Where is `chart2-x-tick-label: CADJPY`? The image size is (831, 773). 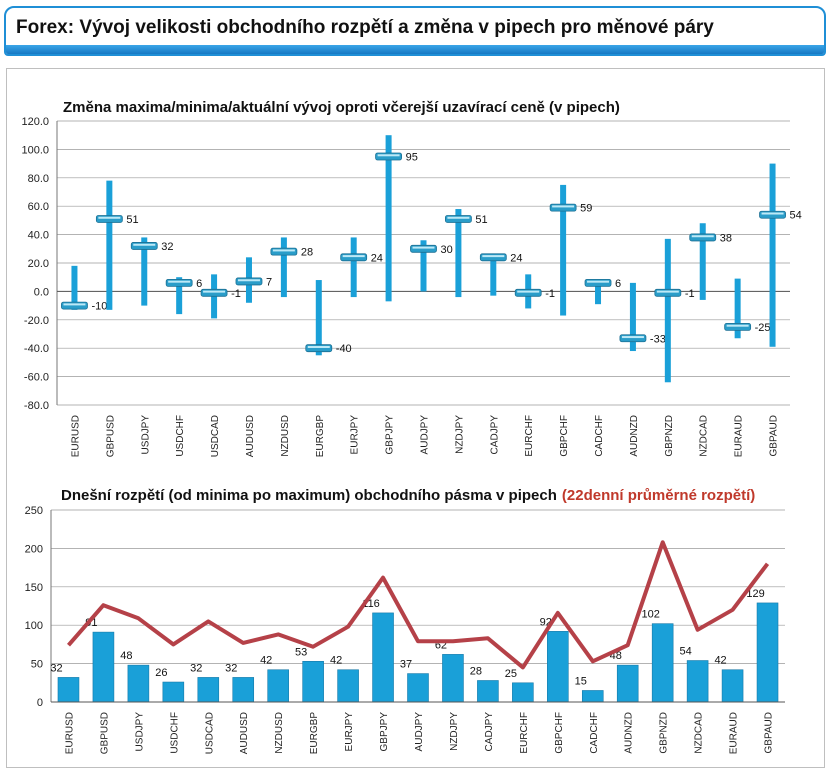
chart2-x-tick-label: CADJPY is located at coordinates (489, 732).